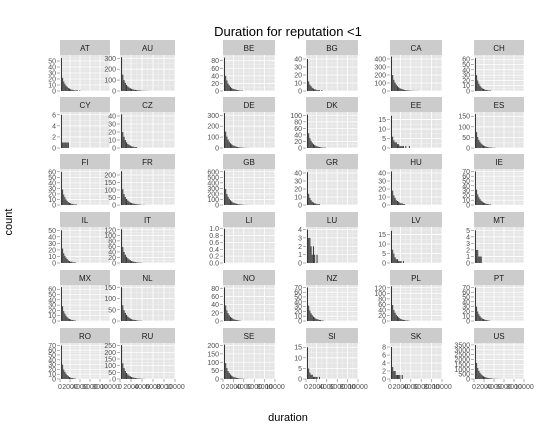 Image resolution: width=550 pixels, height=435 pixels. I want to click on y-tick-label: 60, so click(112, 247).